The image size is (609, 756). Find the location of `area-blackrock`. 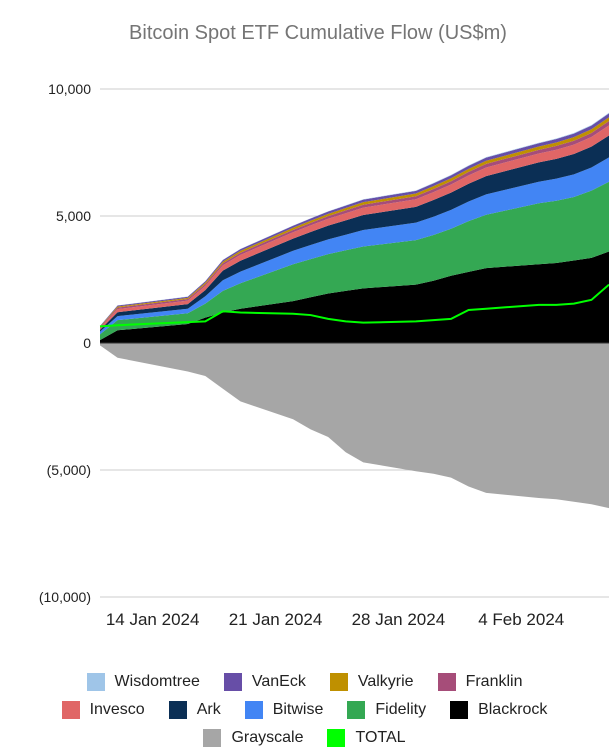

area-blackrock is located at coordinates (354, 297).